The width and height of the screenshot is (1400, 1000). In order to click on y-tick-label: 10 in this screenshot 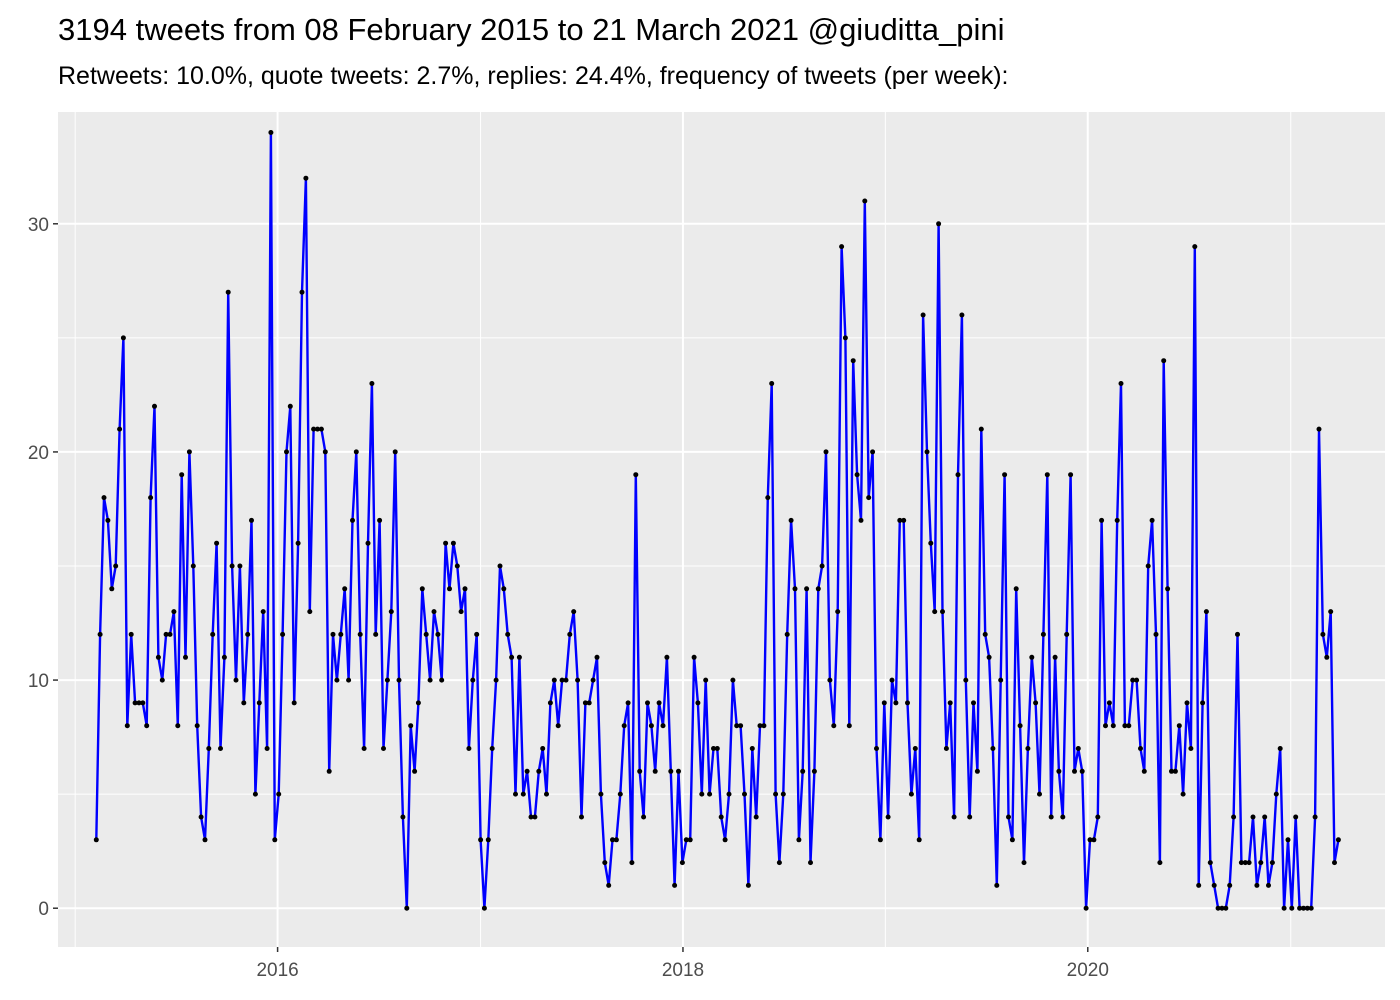, I will do `click(38, 681)`.